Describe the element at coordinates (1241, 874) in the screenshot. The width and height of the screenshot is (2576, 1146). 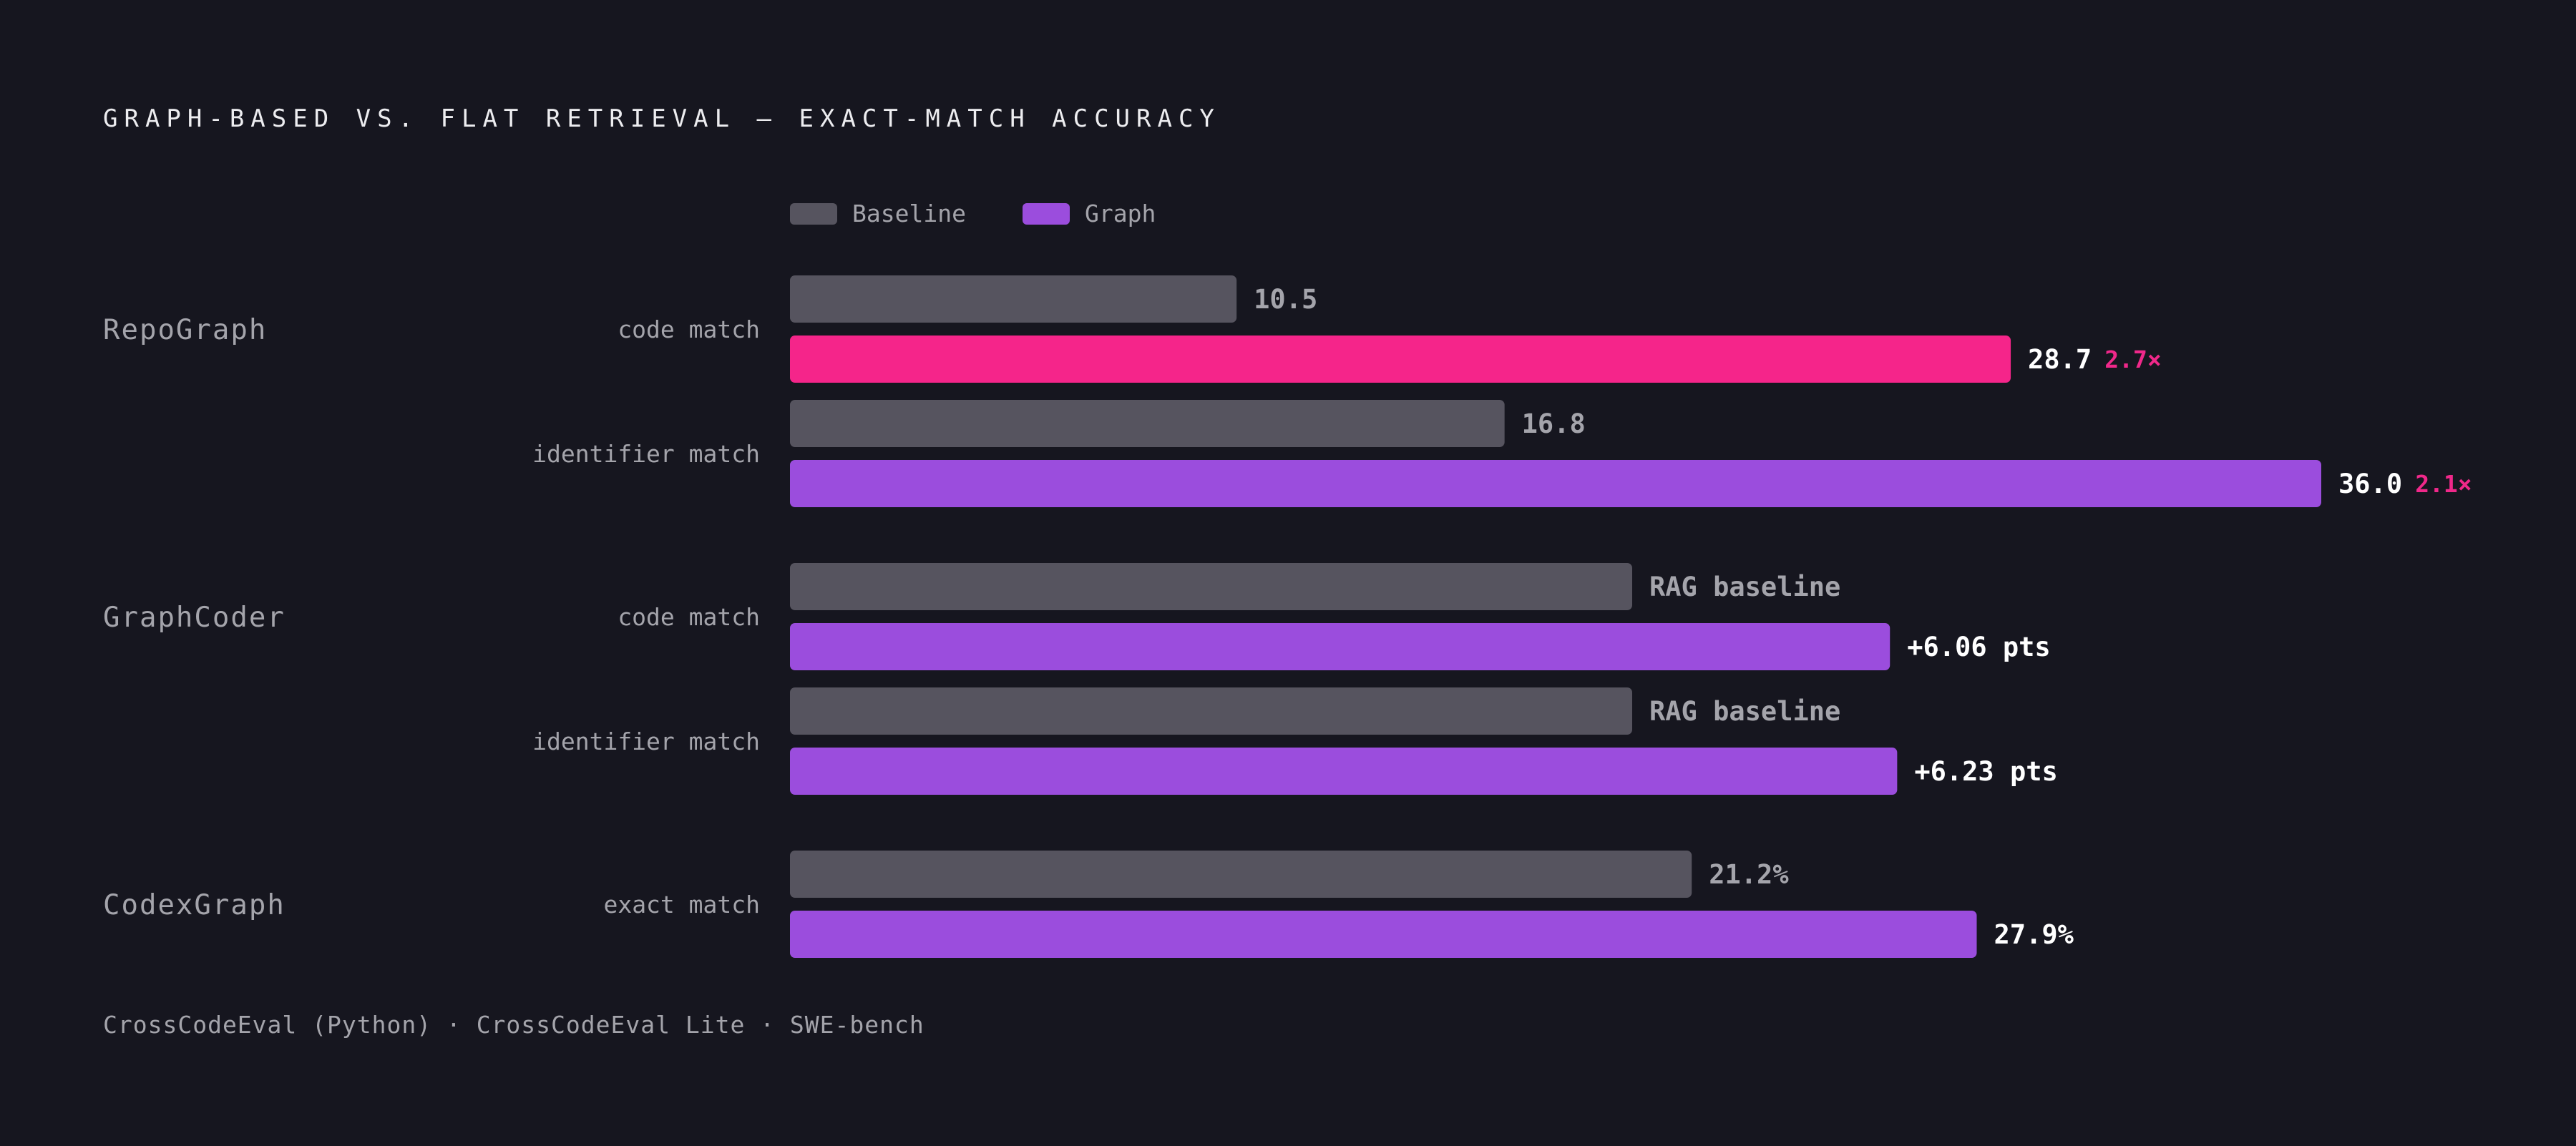
I see `bar-baseline-codexgraph-exact-match` at that location.